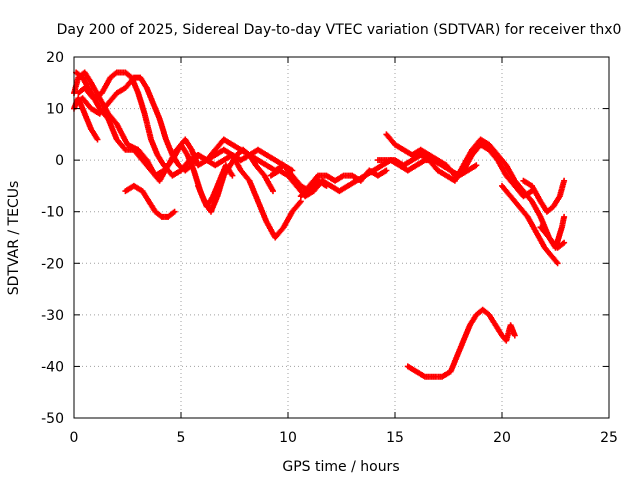 The height and width of the screenshot is (480, 640). What do you see at coordinates (55, 58) in the screenshot?
I see `y-tick-label: 20` at bounding box center [55, 58].